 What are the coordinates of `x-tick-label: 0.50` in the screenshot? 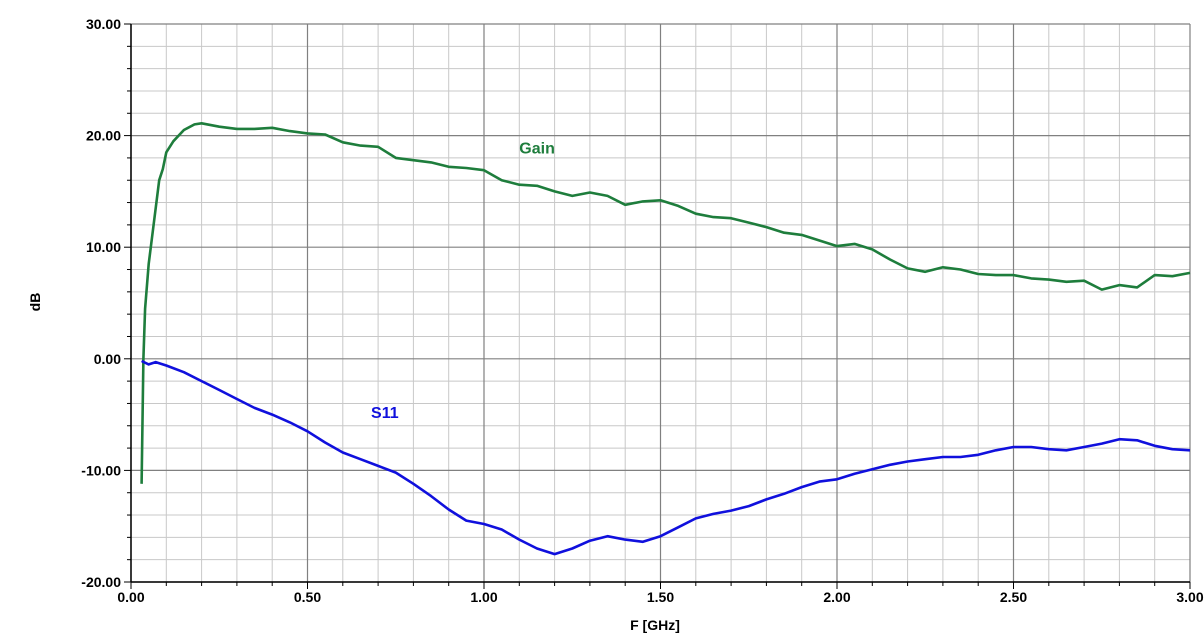 It's located at (307, 597).